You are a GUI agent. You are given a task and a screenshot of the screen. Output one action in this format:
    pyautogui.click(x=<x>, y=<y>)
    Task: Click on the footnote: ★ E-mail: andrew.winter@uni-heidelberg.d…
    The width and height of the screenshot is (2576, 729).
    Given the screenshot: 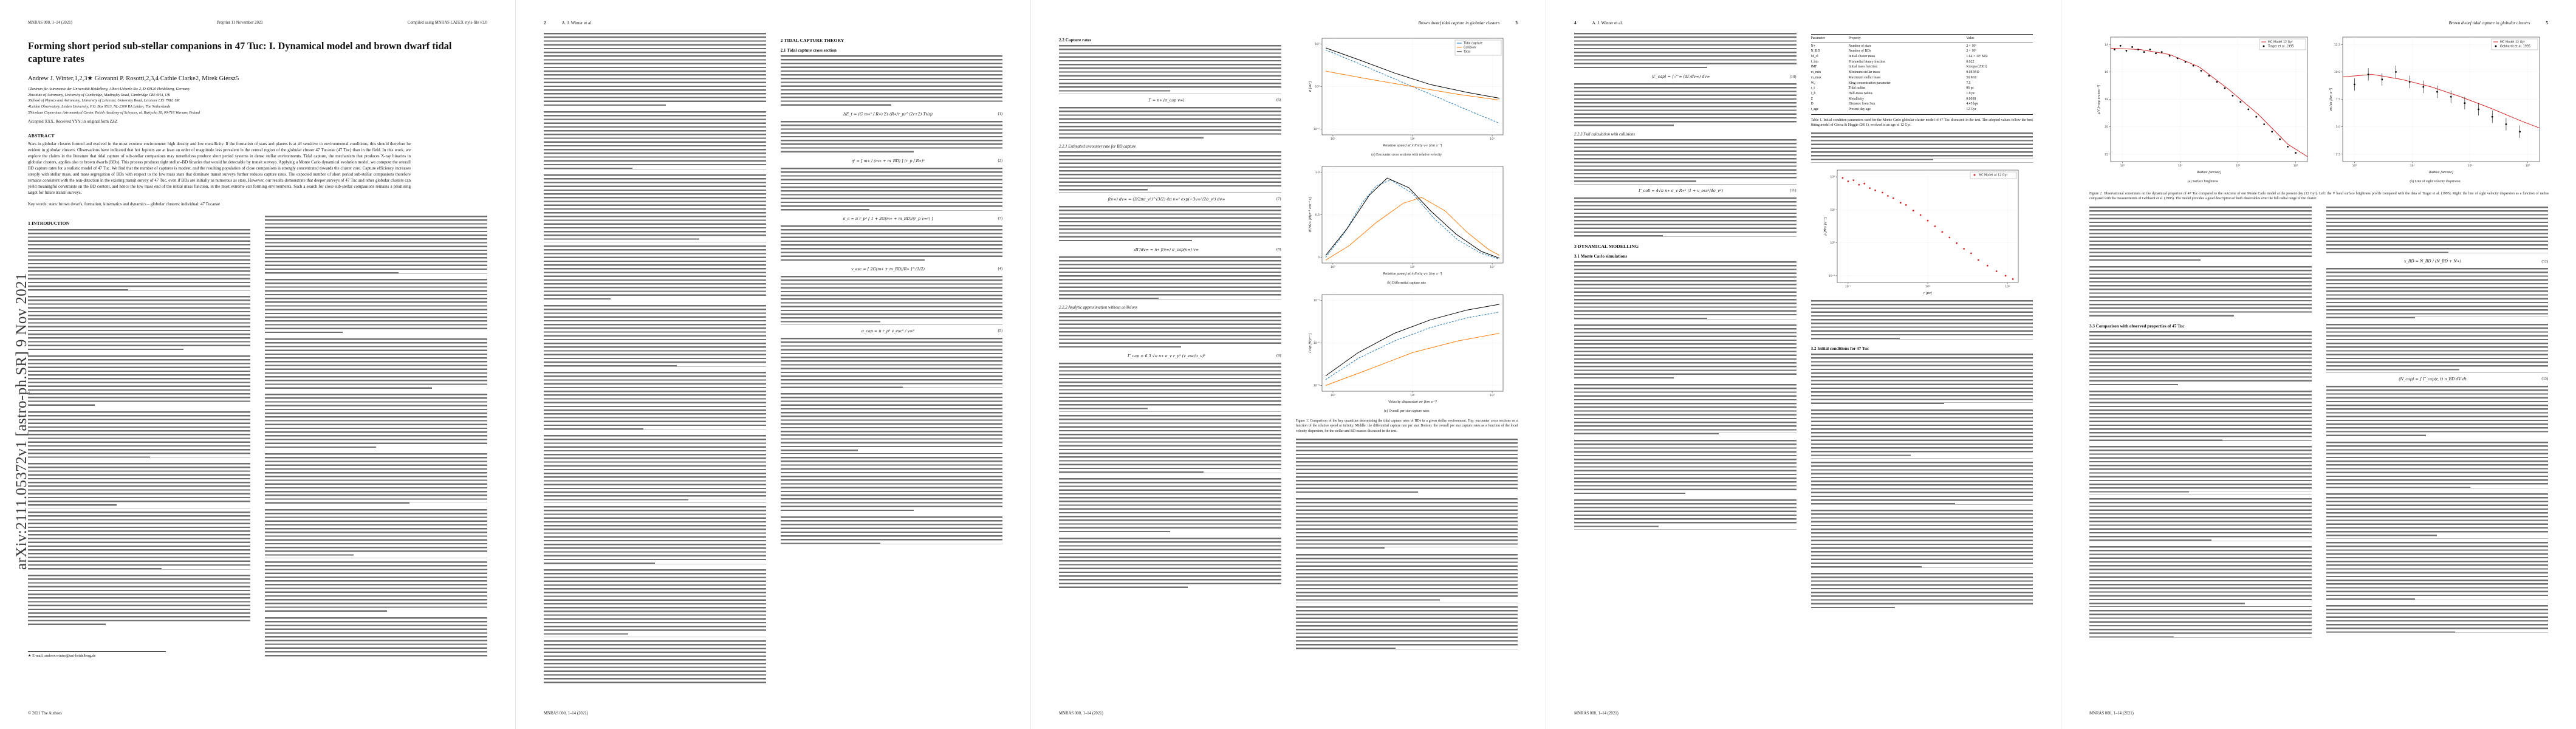 What is the action you would take?
    pyautogui.click(x=97, y=655)
    